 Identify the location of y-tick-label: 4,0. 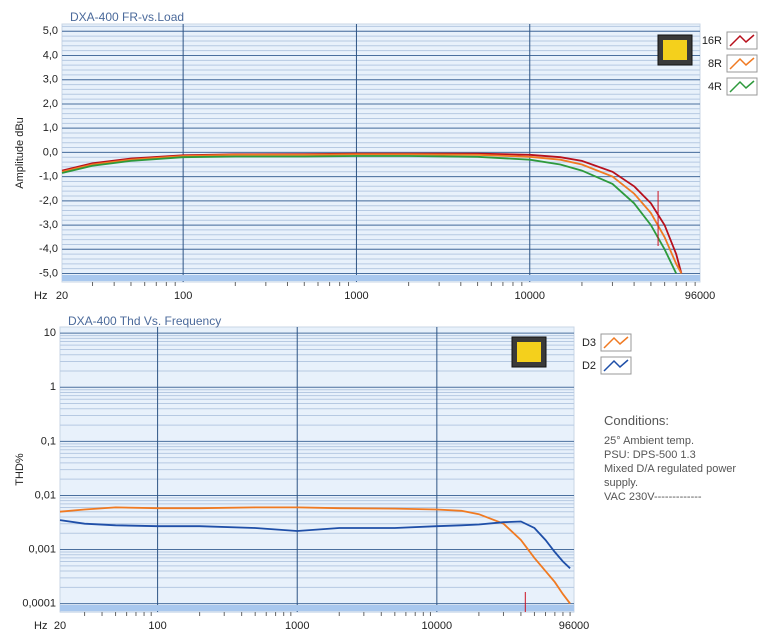
(50, 55).